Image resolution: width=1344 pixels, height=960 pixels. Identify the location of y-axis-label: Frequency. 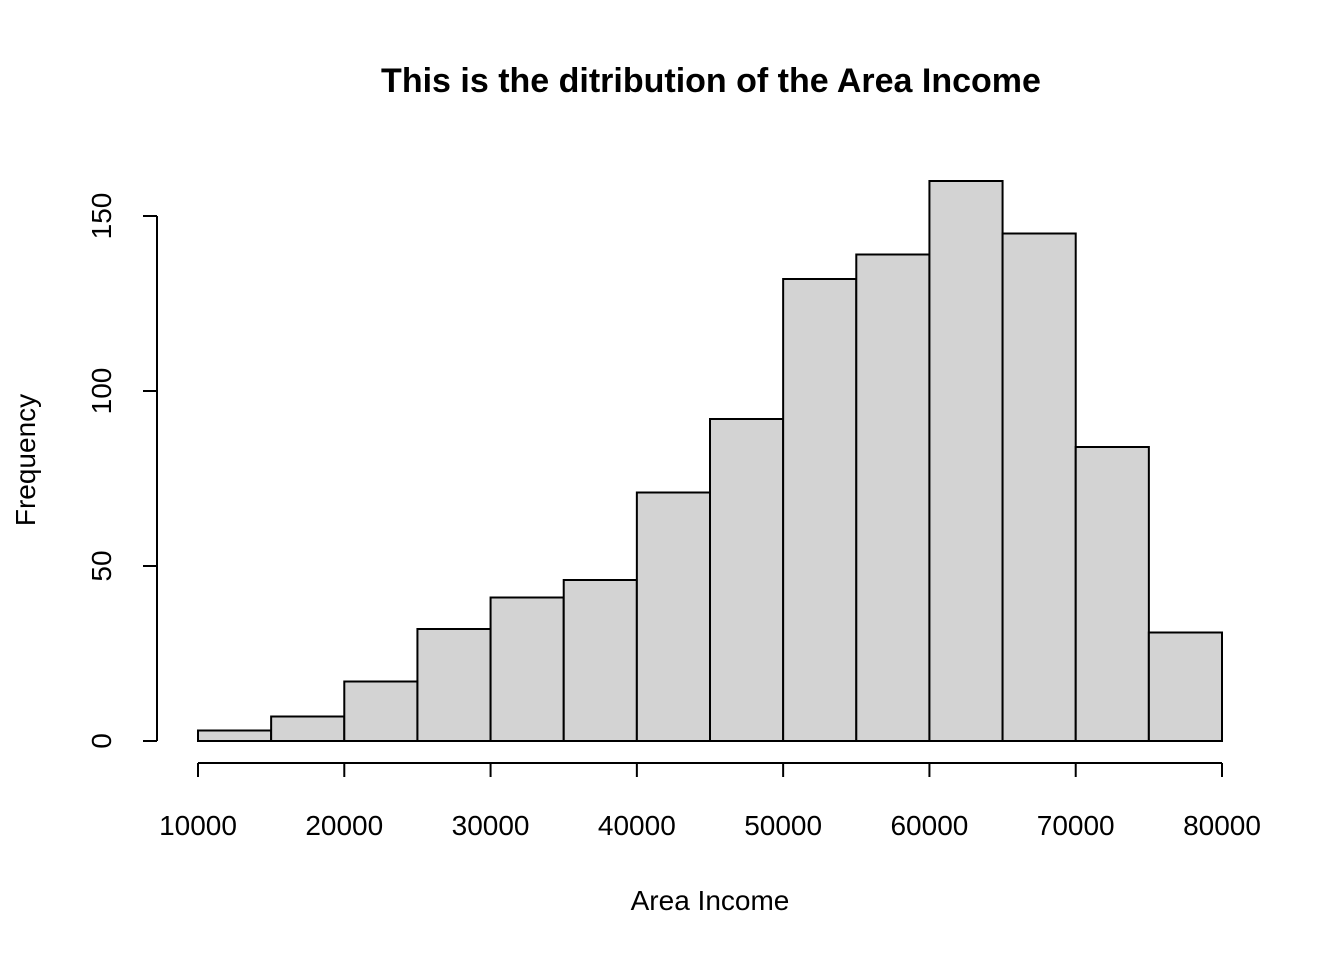
(25, 460).